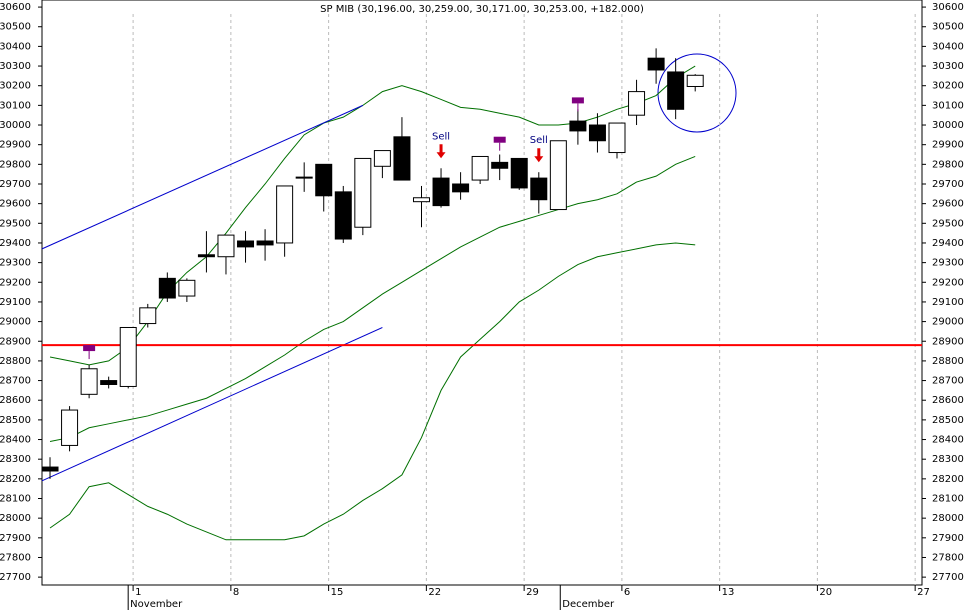 The height and width of the screenshot is (610, 964). I want to click on sell-label: Sell, so click(539, 140).